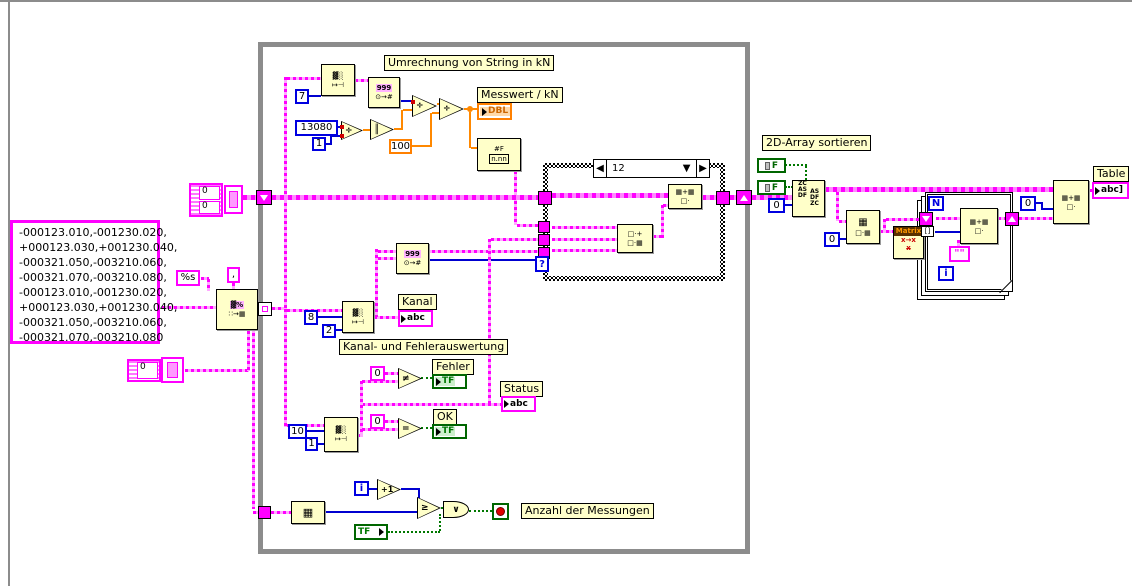 This screenshot has width=1132, height=586. What do you see at coordinates (802, 189) in the screenshot?
I see `sort-glyph-left: ZC AS DF` at bounding box center [802, 189].